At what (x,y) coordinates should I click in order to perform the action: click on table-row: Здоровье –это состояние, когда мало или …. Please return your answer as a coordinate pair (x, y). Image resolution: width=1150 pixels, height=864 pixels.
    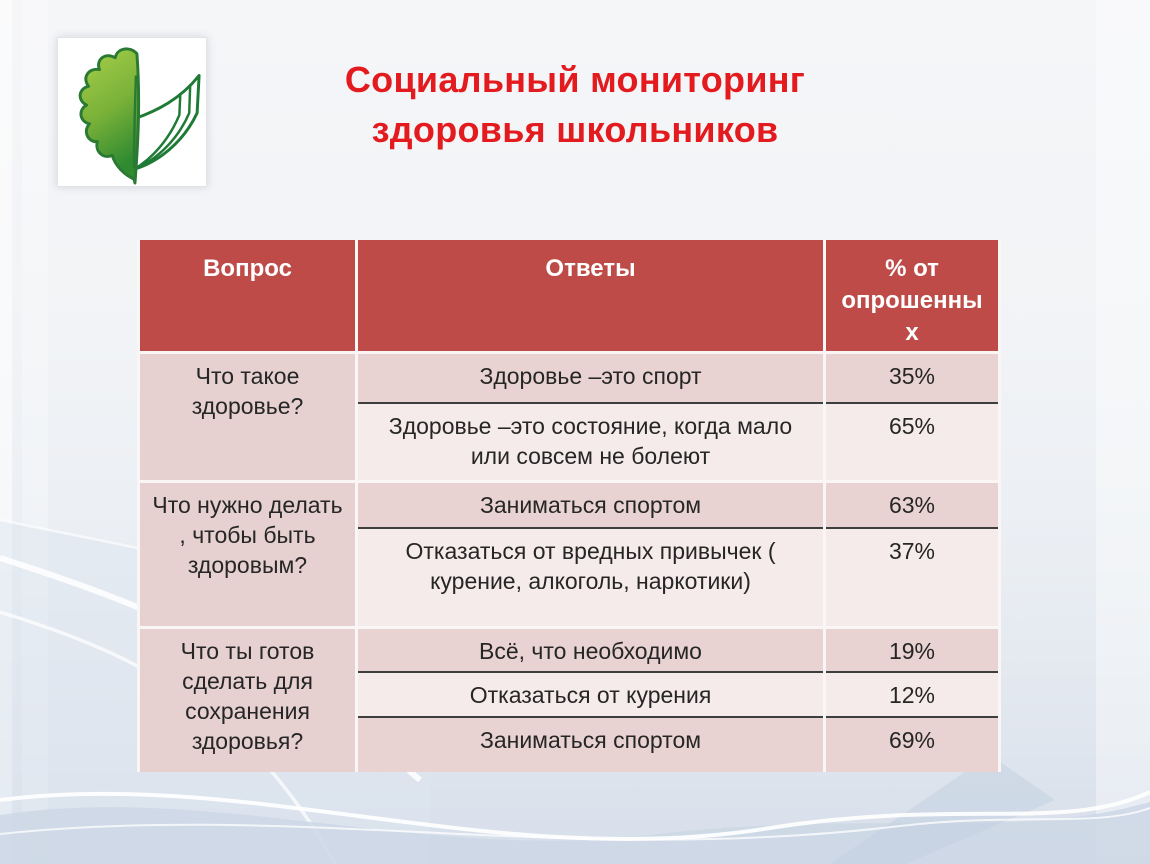
    Looking at the image, I should click on (570, 441).